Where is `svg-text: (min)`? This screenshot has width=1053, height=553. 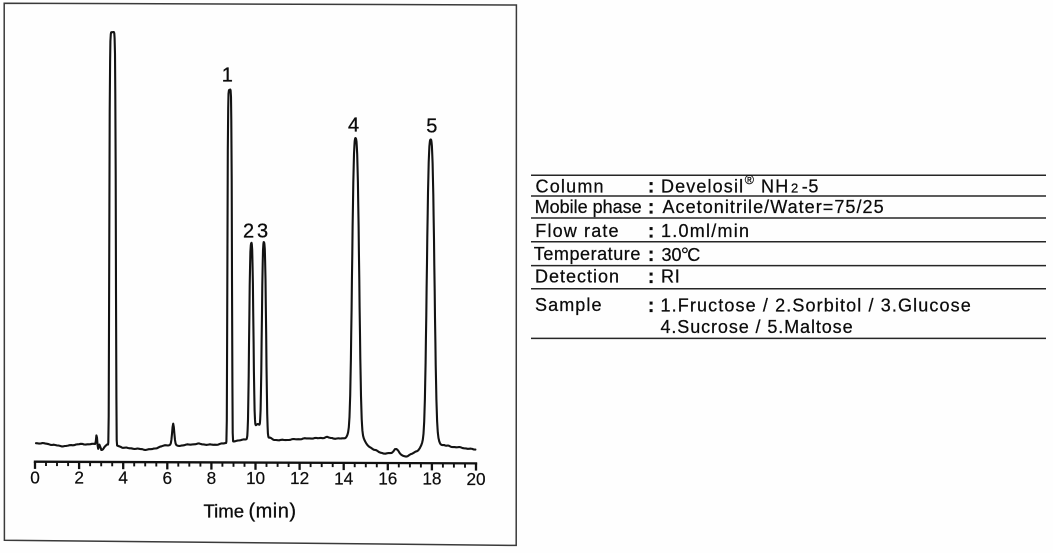
svg-text: (min) is located at coordinates (272, 512).